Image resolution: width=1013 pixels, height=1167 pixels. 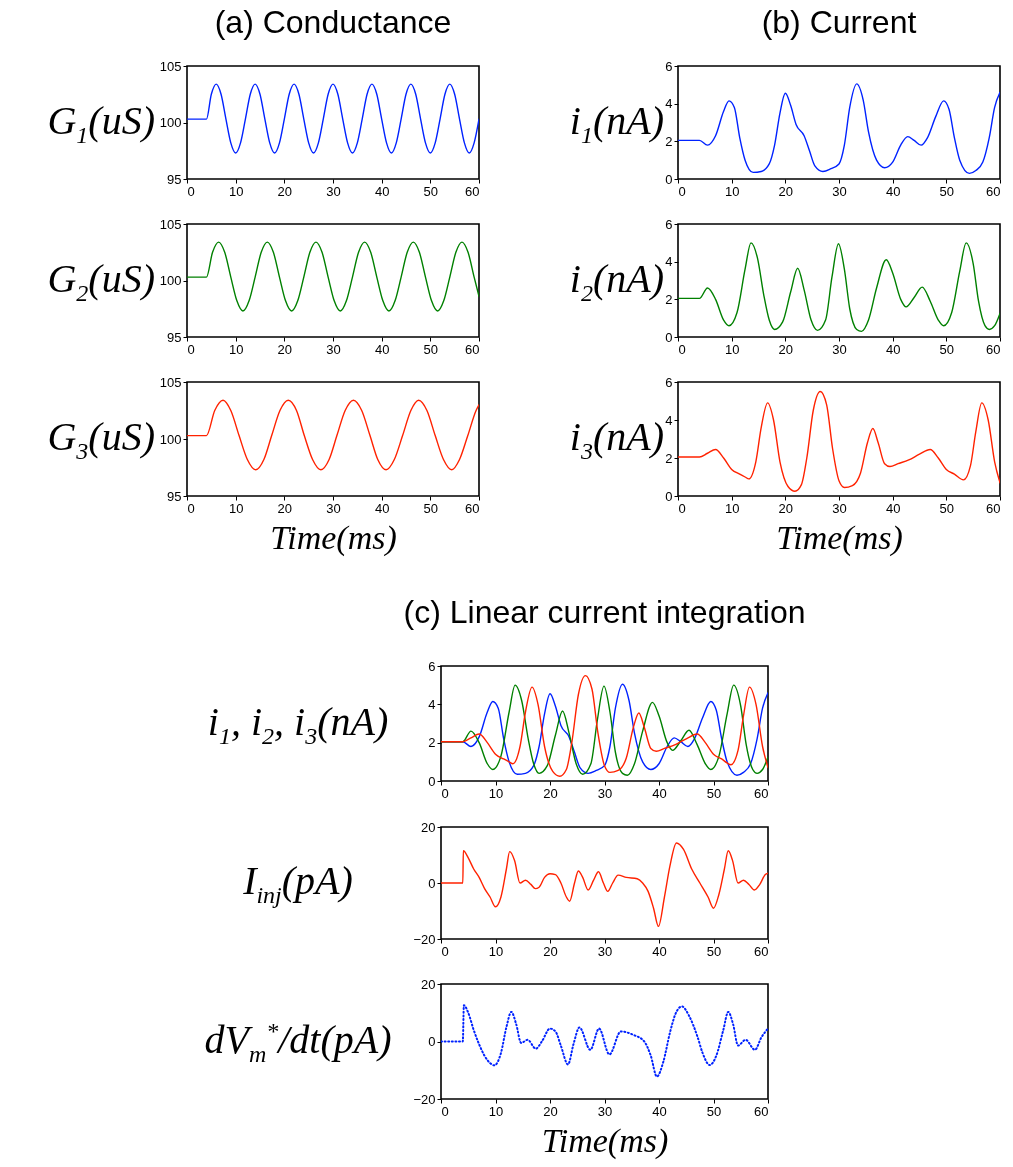 I want to click on chart-title: (b) Current, so click(x=839, y=22).